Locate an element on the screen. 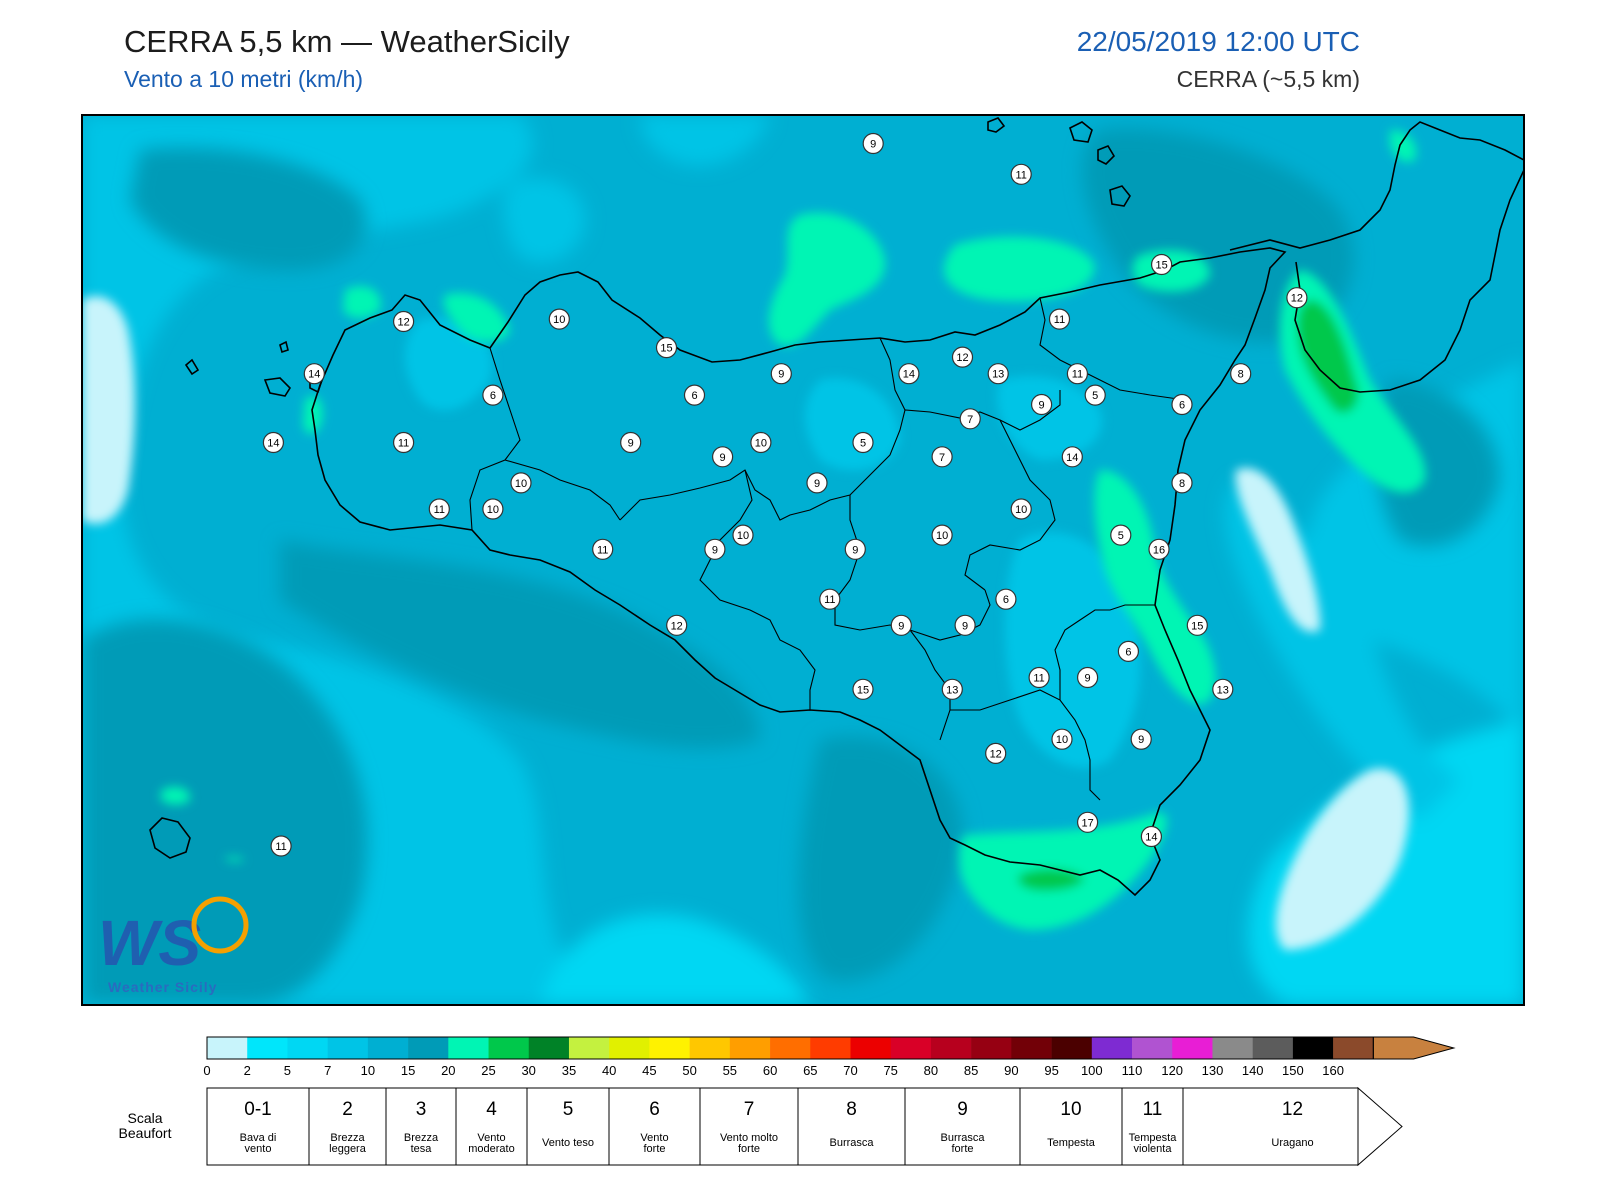 This screenshot has height=1200, width=1600. station-value: 5 is located at coordinates (1121, 536).